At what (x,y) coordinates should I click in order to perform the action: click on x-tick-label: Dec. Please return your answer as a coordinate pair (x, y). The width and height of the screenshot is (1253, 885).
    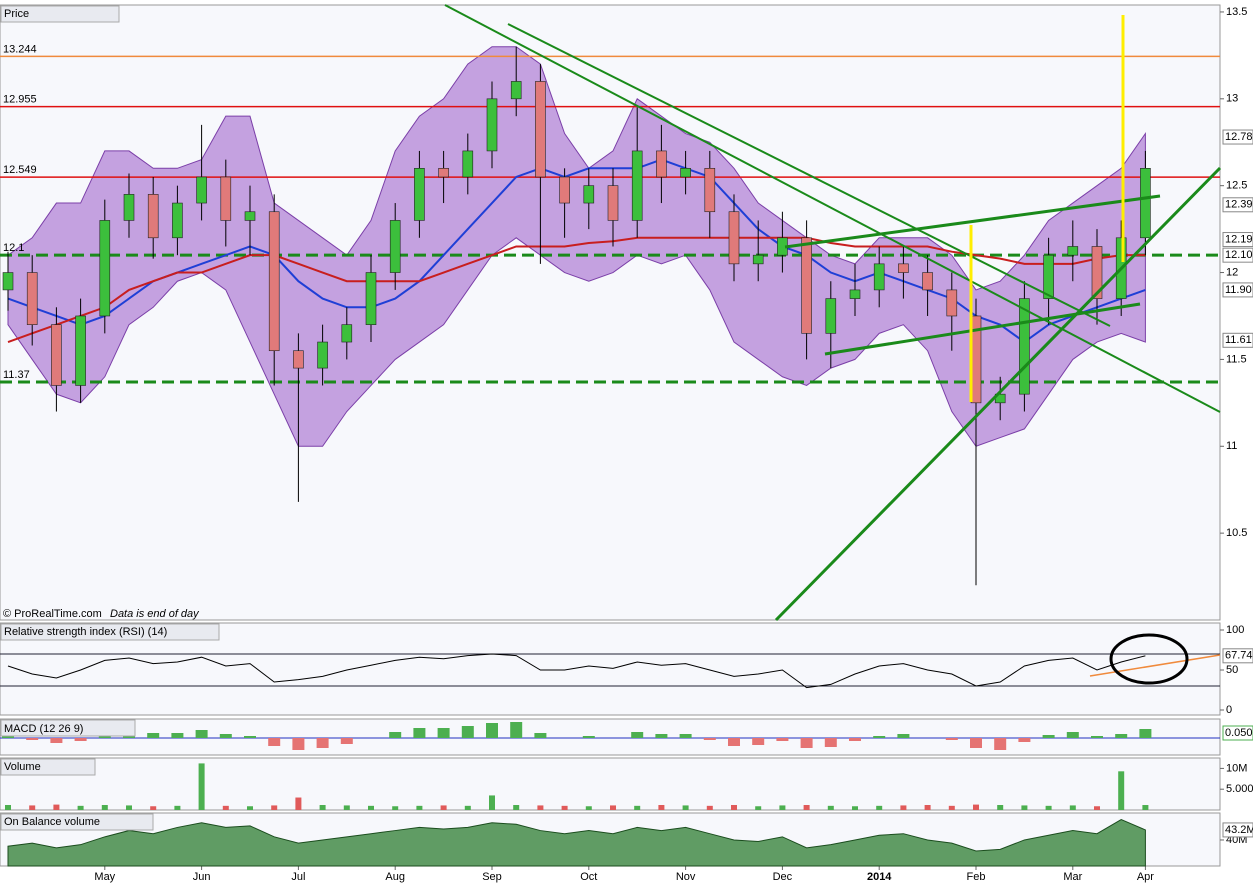
    Looking at the image, I should click on (783, 877).